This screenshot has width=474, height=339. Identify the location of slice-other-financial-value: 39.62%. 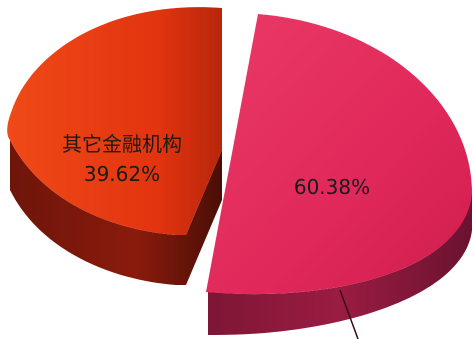
(122, 174).